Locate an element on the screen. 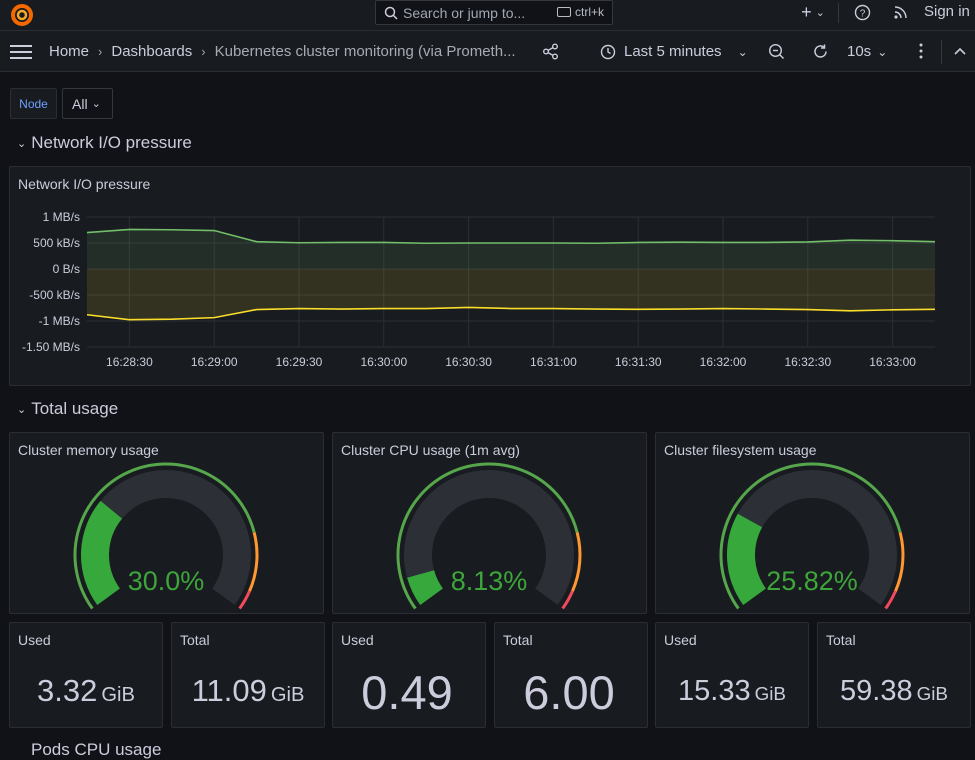 The width and height of the screenshot is (975, 760). x-tick-label: 16:33:00 is located at coordinates (892, 362).